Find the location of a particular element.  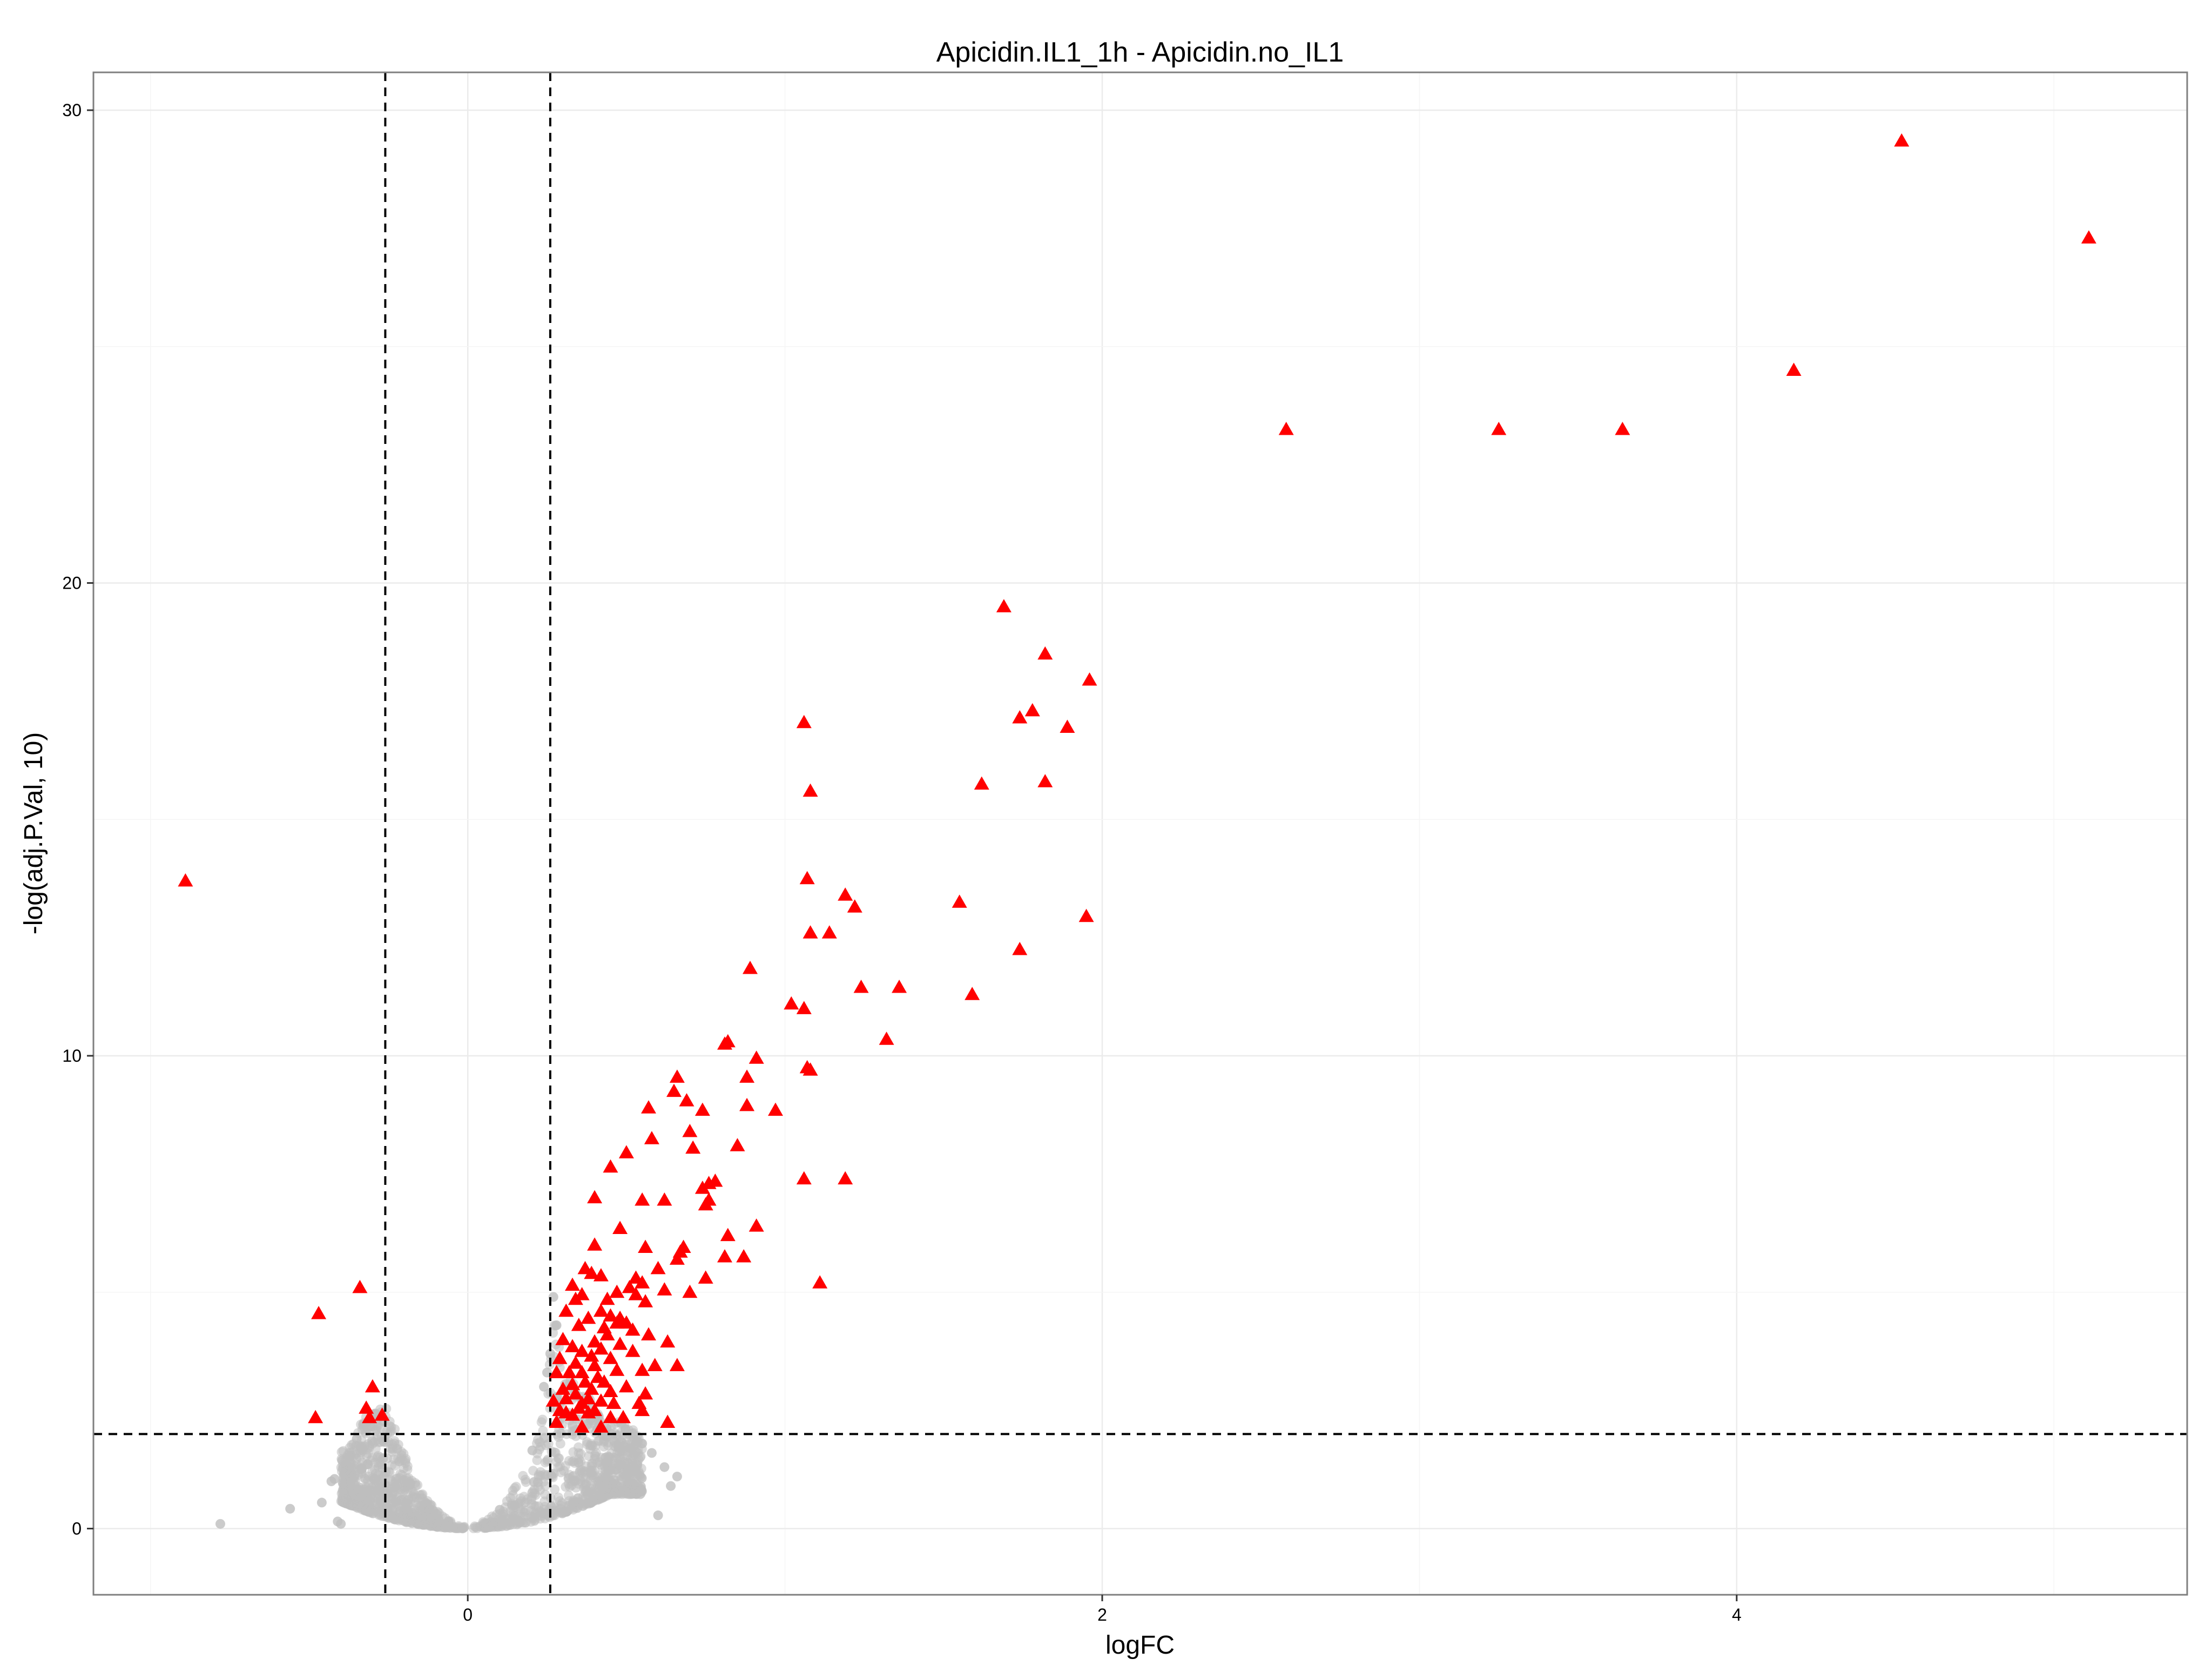

y-tick-label: 10 is located at coordinates (72, 1056).